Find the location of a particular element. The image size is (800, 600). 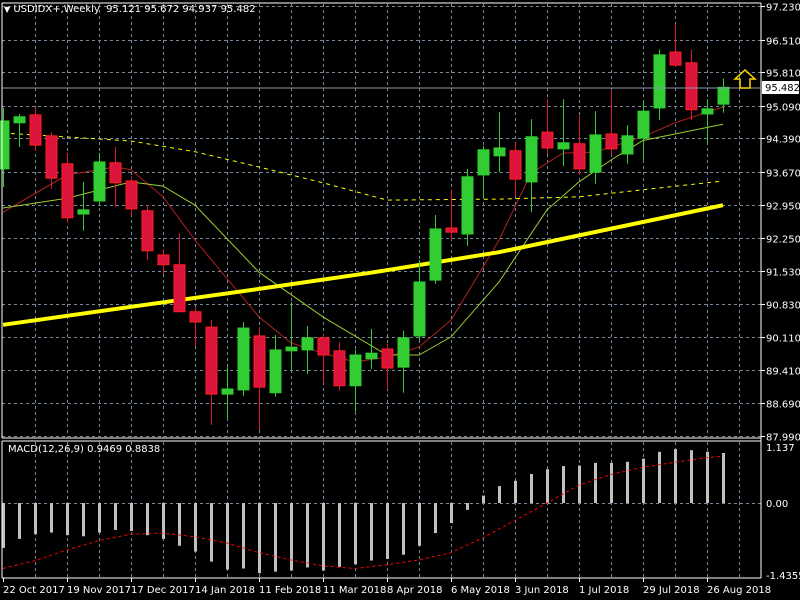

time-tick-label: 26 Aug 2018 is located at coordinates (739, 590).